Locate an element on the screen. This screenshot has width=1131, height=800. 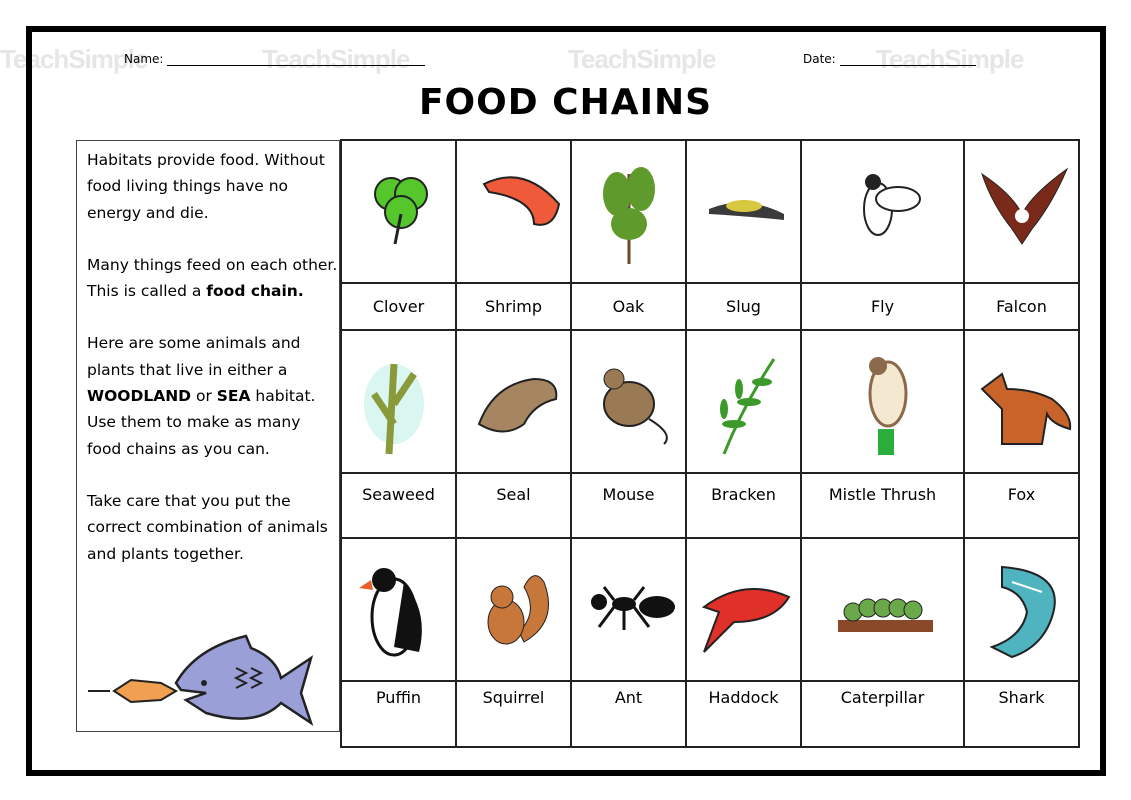
slug-icon is located at coordinates (746, 210).